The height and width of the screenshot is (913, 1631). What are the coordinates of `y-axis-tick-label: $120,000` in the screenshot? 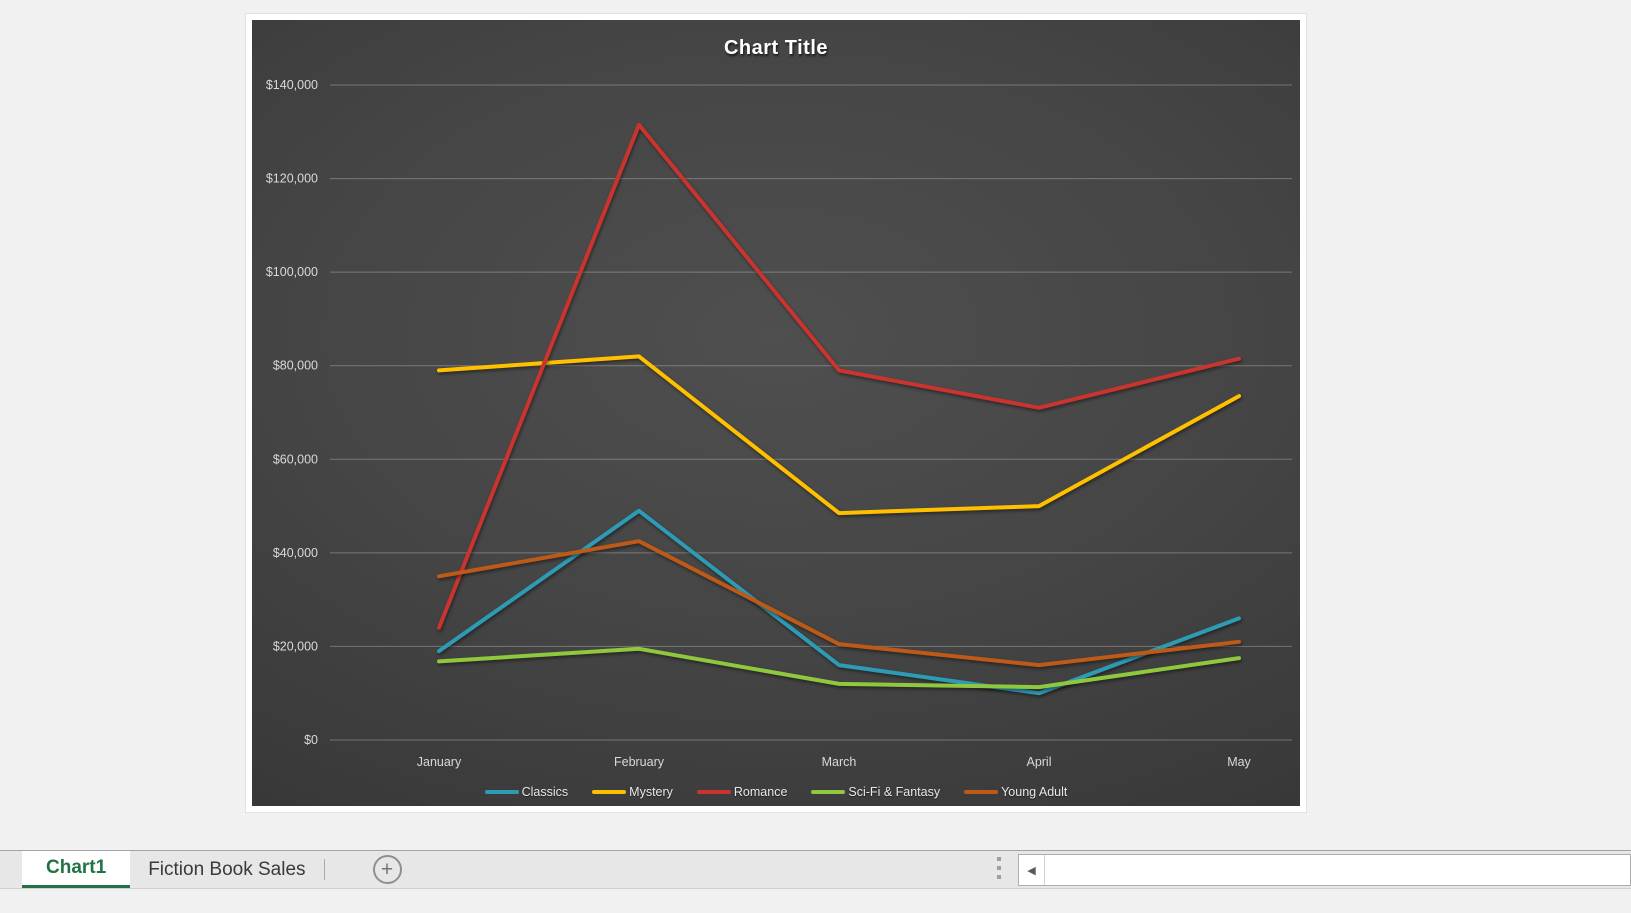 It's located at (292, 179).